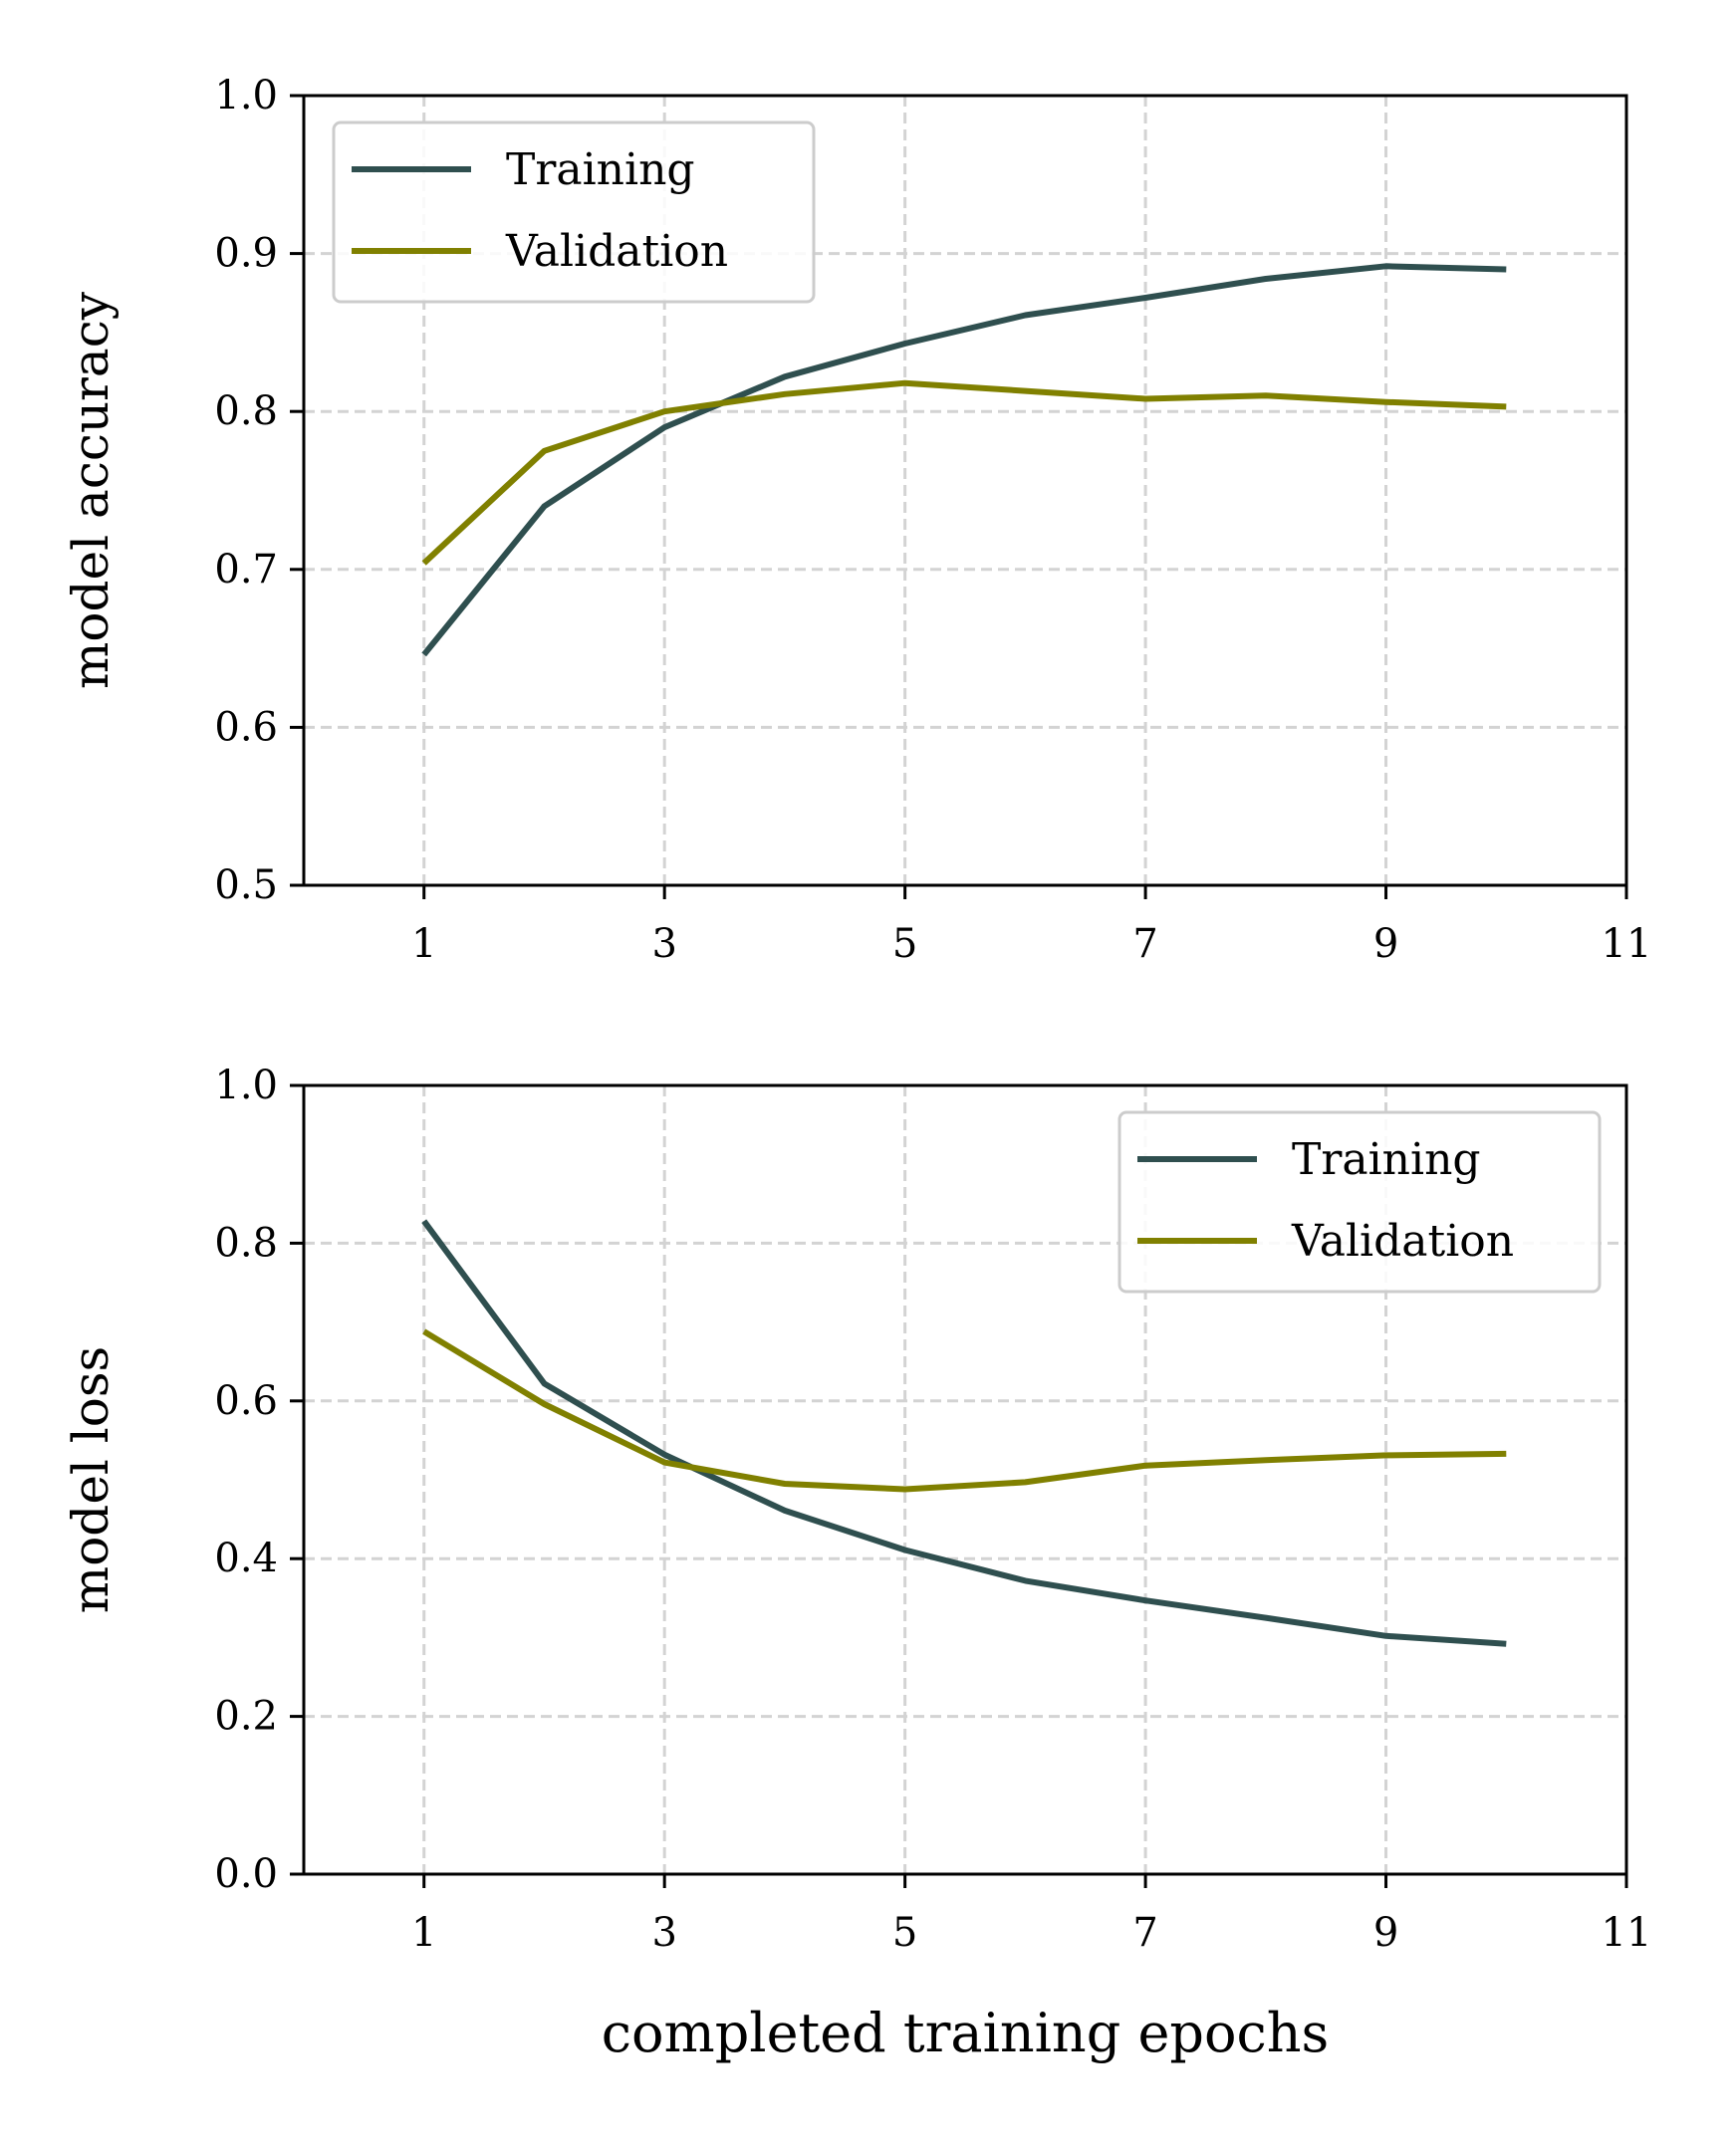 This screenshot has width=1736, height=2146. What do you see at coordinates (966, 2033) in the screenshot?
I see `x-axis-label: completed training epochs` at bounding box center [966, 2033].